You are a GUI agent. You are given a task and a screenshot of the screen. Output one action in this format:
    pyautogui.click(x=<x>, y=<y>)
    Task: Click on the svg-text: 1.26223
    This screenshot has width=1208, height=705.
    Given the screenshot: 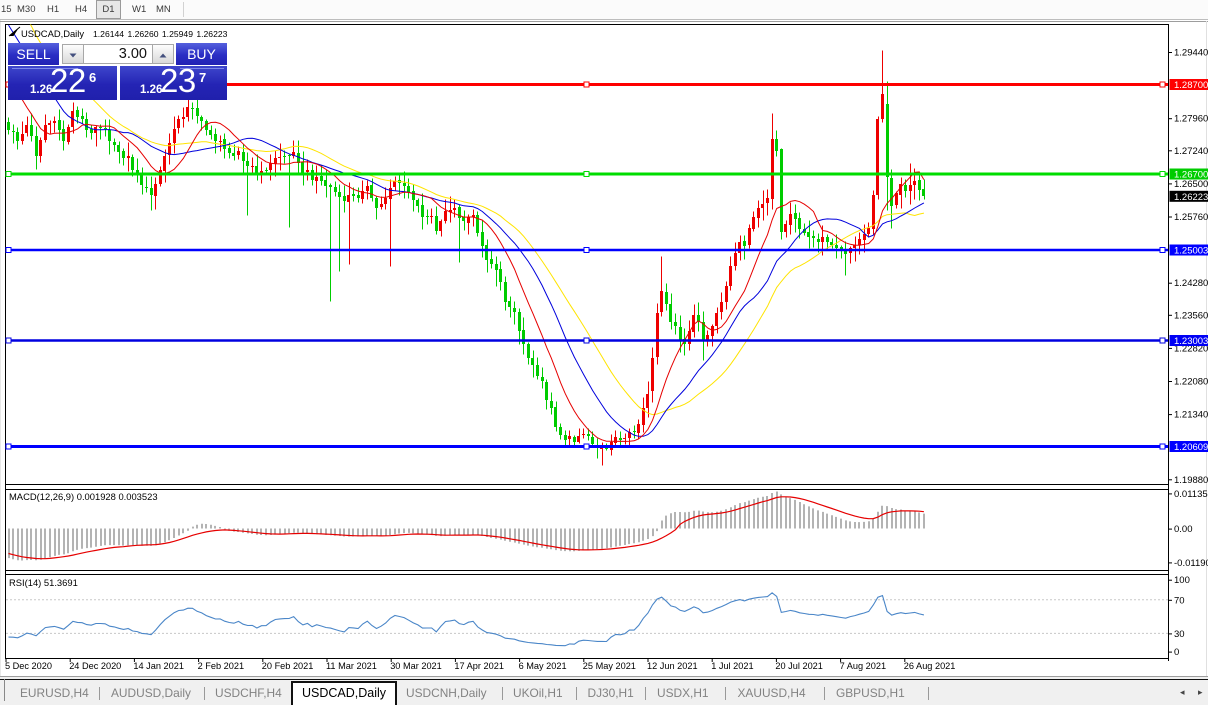 What is the action you would take?
    pyautogui.click(x=1191, y=197)
    